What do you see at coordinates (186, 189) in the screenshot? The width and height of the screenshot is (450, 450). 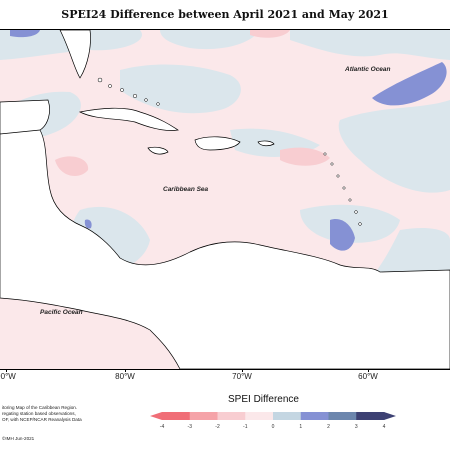 I see `caribbean-sea-label: Caribbean Sea` at bounding box center [186, 189].